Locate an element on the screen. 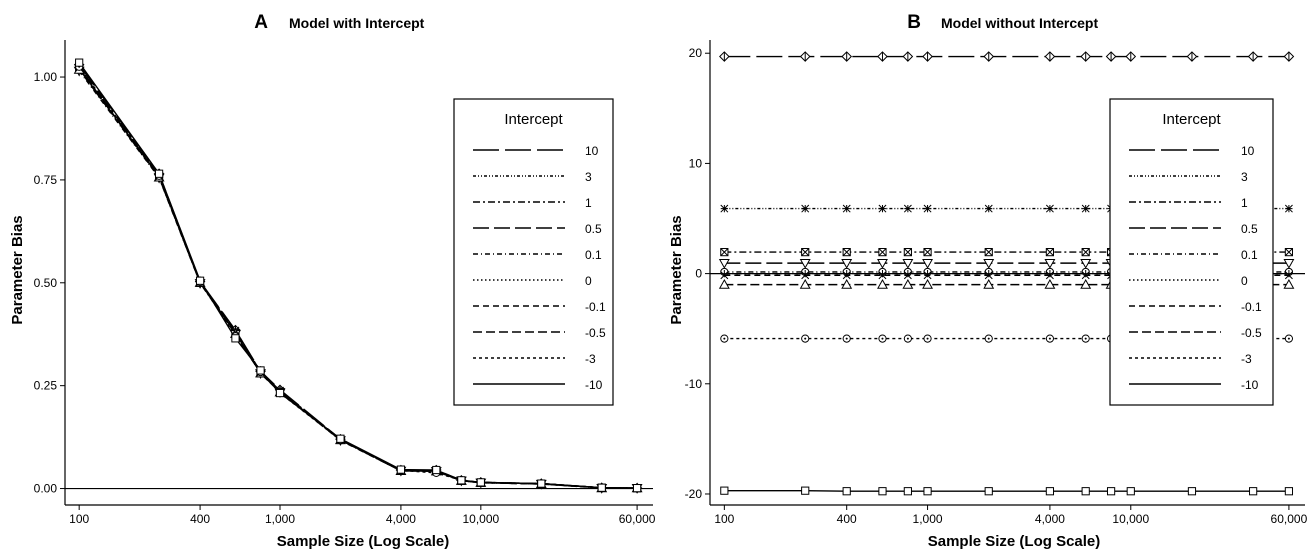  panel-a-x-tick-label: 60,000 is located at coordinates (637, 519).